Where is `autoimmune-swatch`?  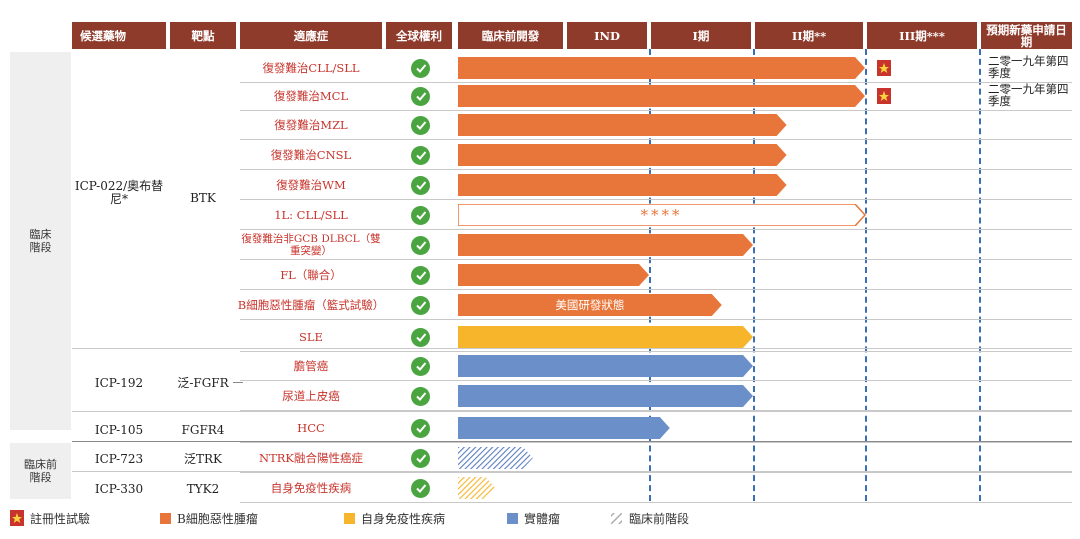 autoimmune-swatch is located at coordinates (349, 518).